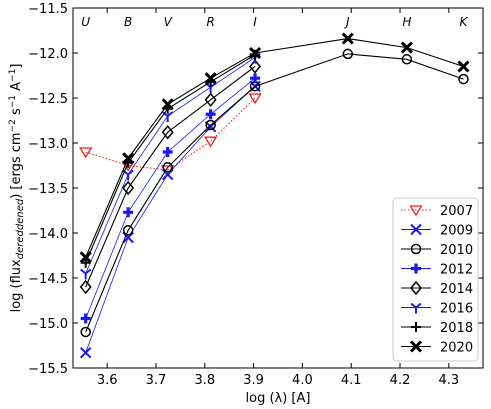 The image size is (491, 409). I want to click on band-label: B, so click(128, 22).